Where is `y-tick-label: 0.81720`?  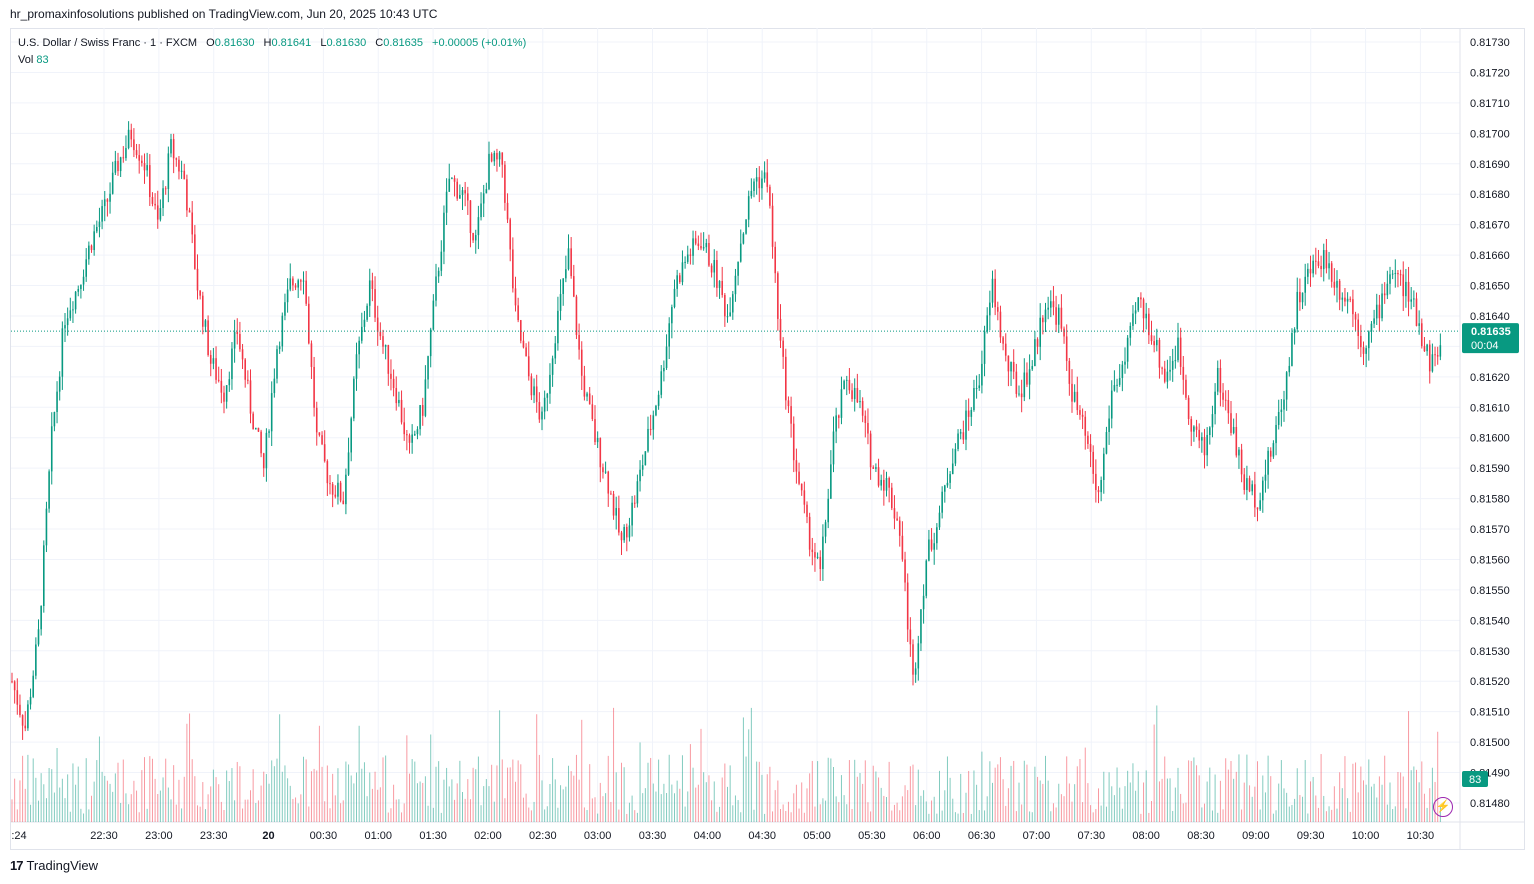
y-tick-label: 0.81720 is located at coordinates (1490, 73).